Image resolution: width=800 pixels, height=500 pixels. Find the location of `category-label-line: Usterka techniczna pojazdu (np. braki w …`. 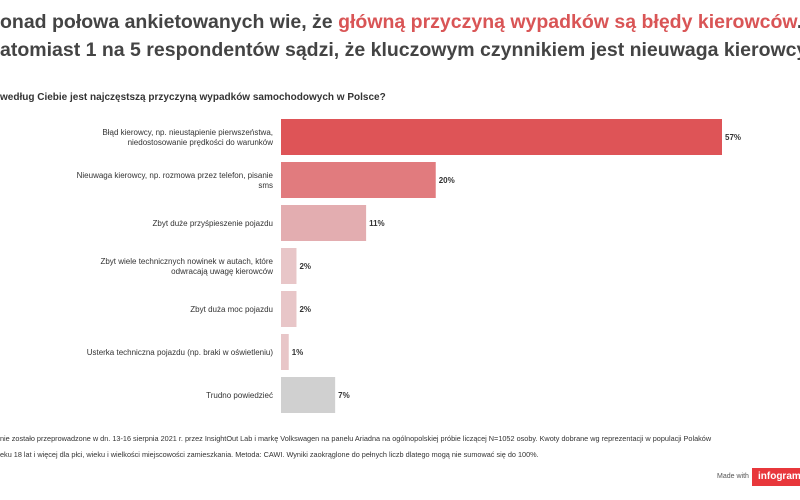

category-label-line: Usterka techniczna pojazdu (np. braki w … is located at coordinates (180, 352).